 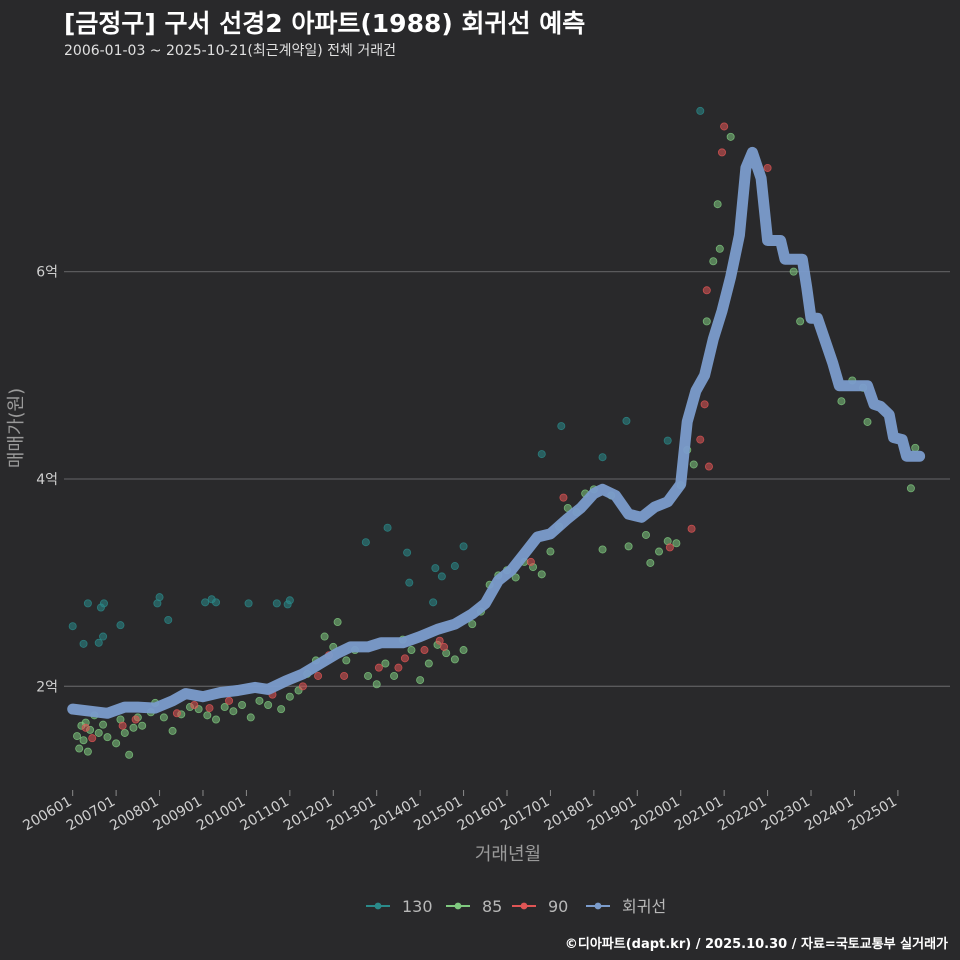 What do you see at coordinates (492, 906) in the screenshot?
I see `legend-label-1: 85` at bounding box center [492, 906].